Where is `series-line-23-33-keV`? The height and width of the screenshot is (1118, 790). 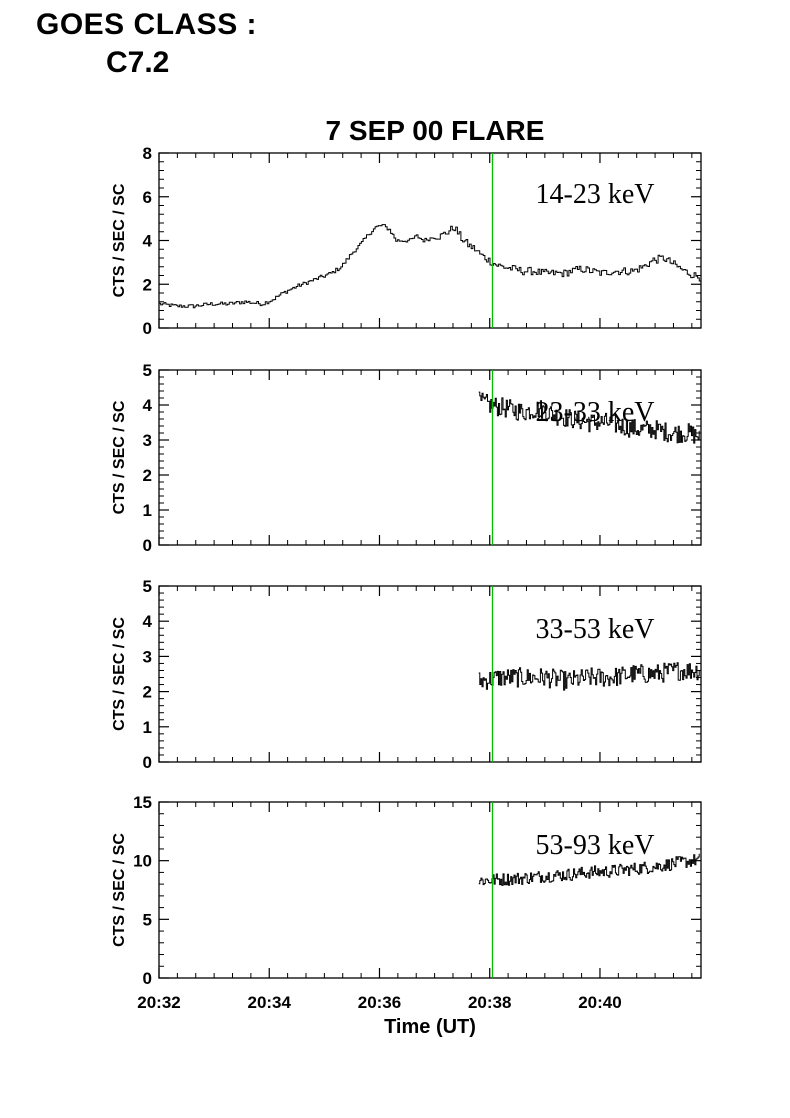 series-line-23-33-keV is located at coordinates (589, 417).